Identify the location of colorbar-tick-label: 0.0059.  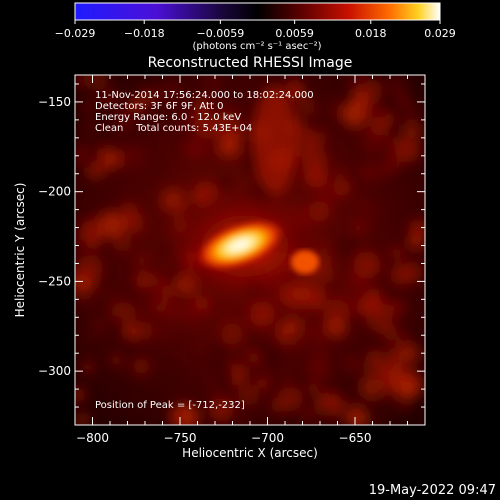
(294, 33).